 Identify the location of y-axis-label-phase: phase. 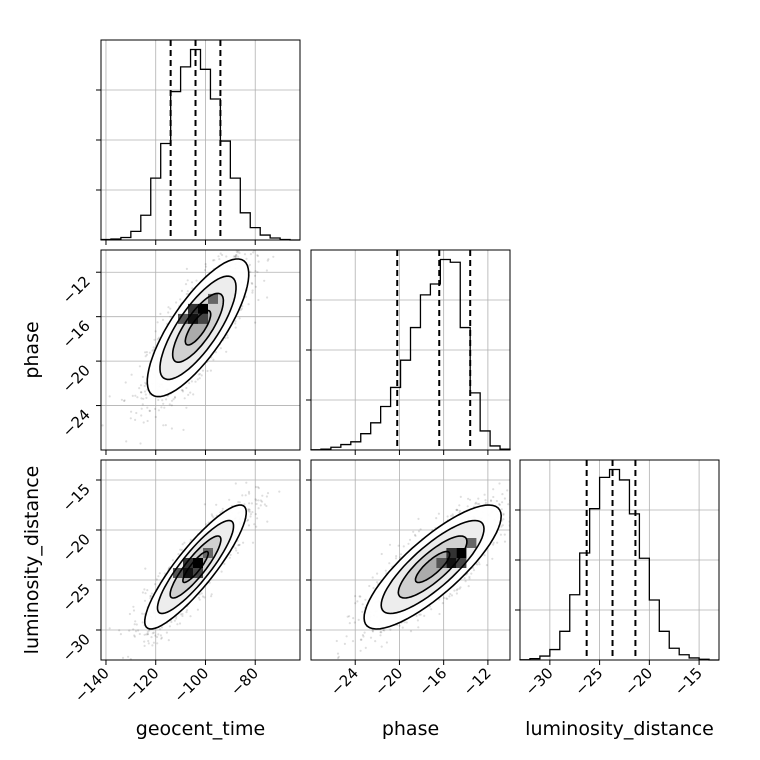
(32, 349).